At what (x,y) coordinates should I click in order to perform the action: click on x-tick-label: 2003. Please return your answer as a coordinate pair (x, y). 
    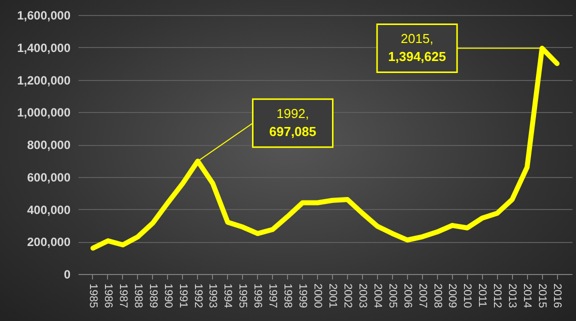
    Looking at the image, I should click on (362, 296).